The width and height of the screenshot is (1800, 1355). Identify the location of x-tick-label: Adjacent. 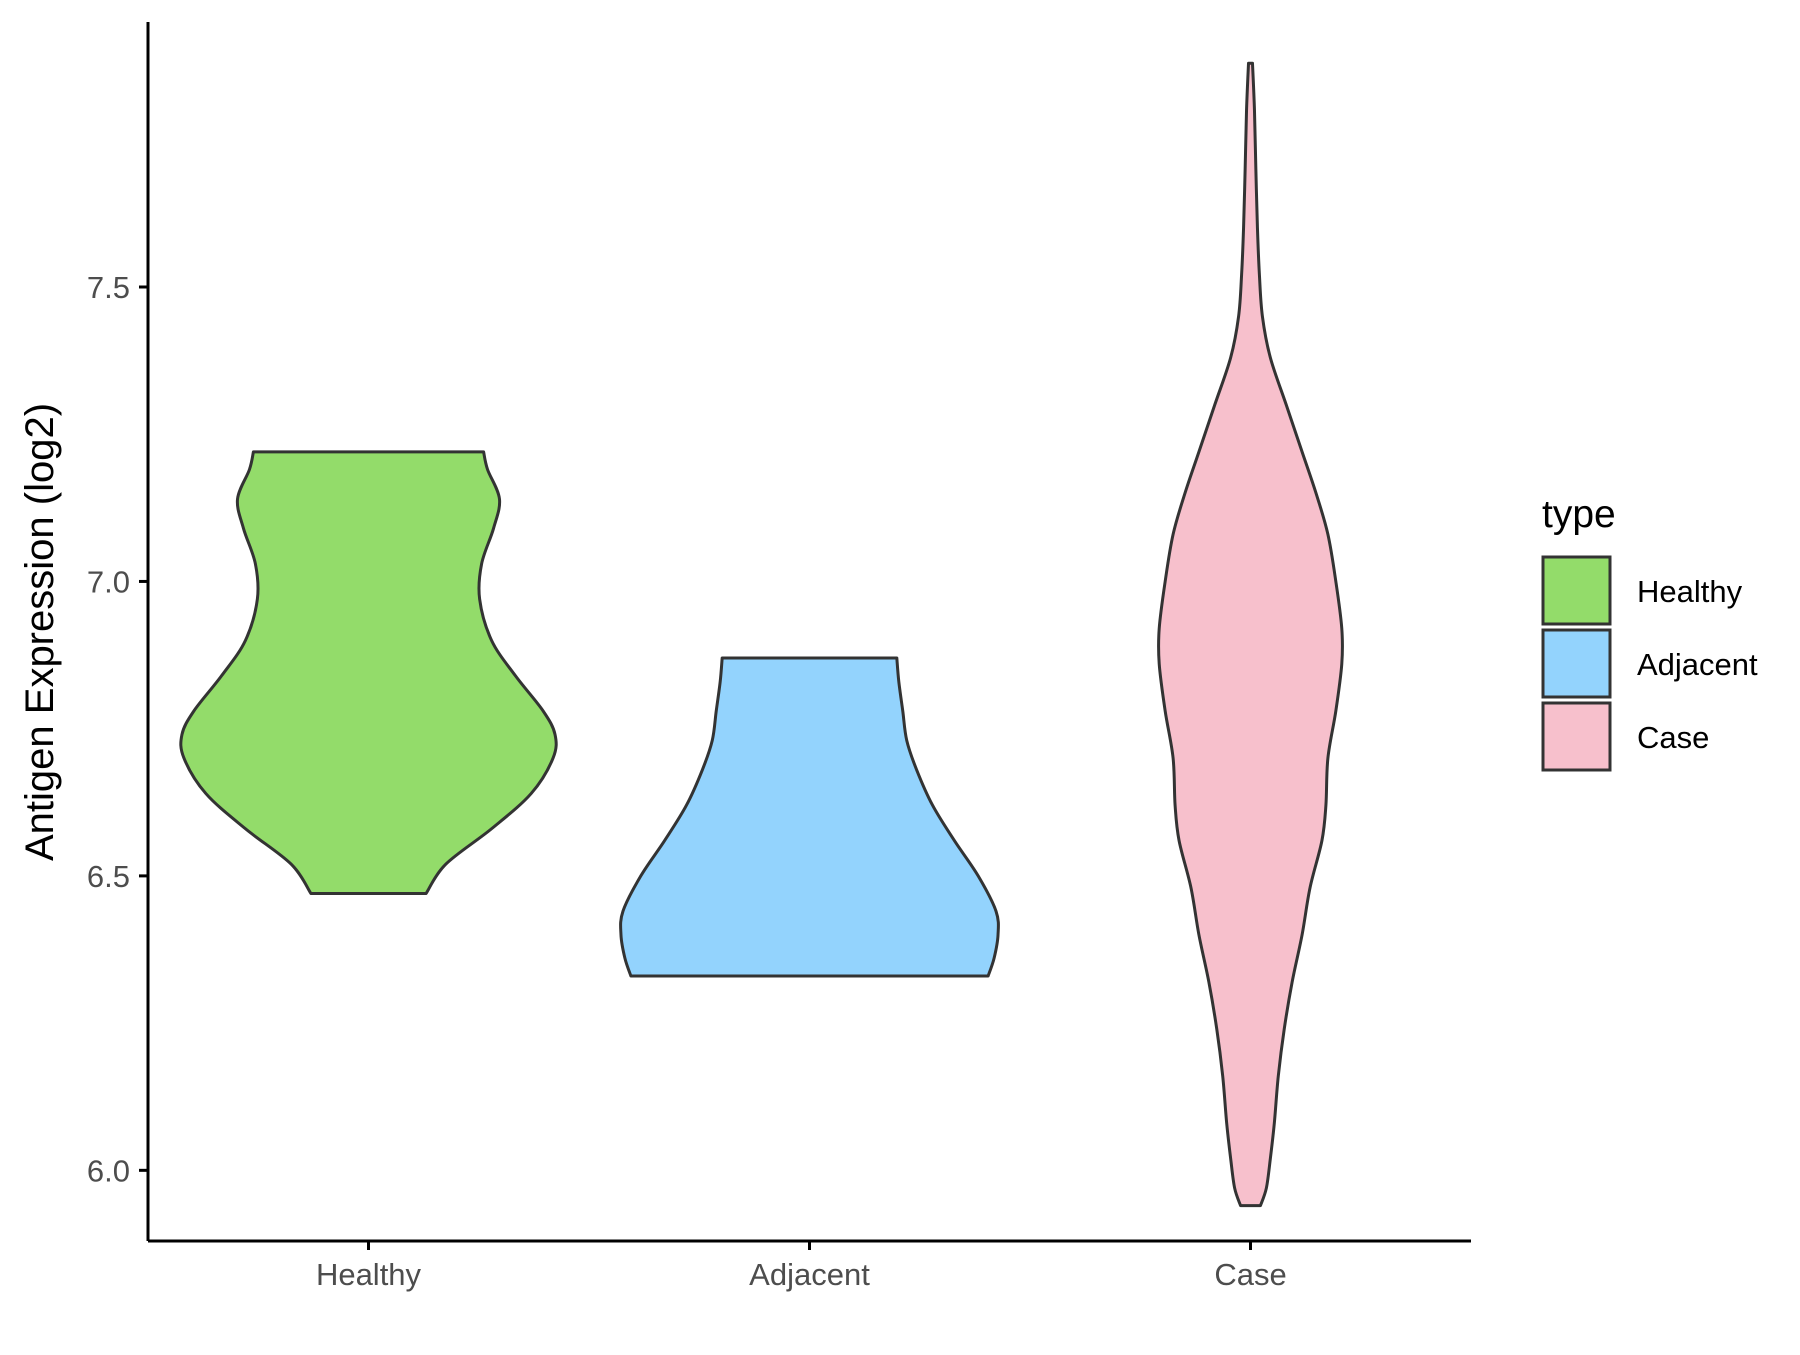
(809, 1274).